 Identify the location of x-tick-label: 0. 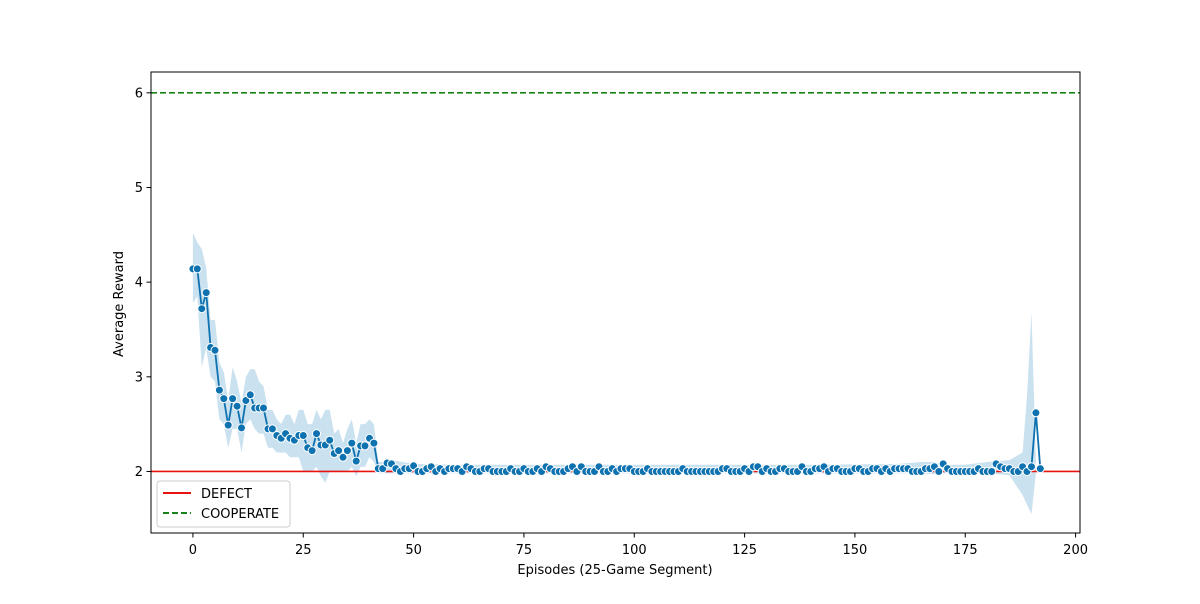
(193, 550).